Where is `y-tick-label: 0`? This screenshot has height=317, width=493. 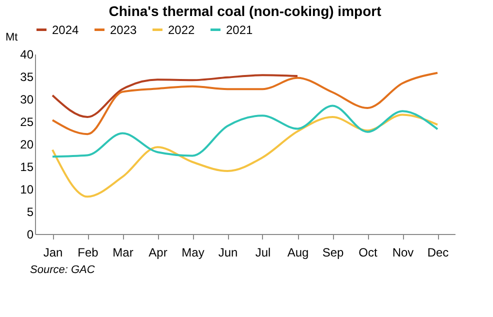 y-tick-label: 0 is located at coordinates (30, 235).